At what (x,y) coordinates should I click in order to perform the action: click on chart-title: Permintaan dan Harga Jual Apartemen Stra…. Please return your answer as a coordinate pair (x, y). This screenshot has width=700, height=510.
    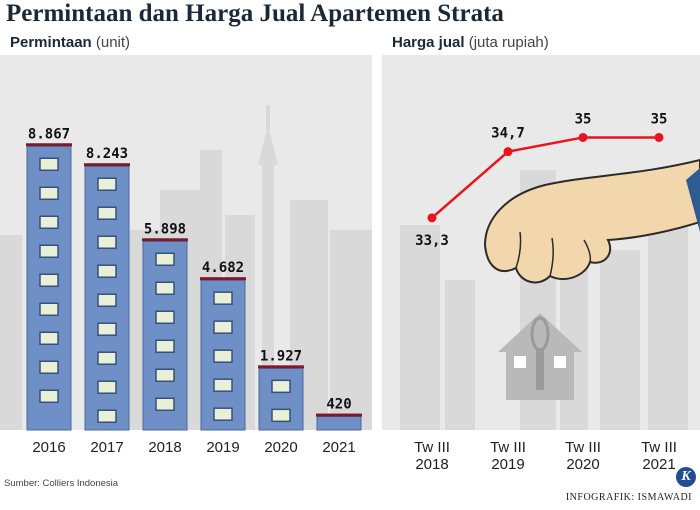
    Looking at the image, I should click on (255, 13).